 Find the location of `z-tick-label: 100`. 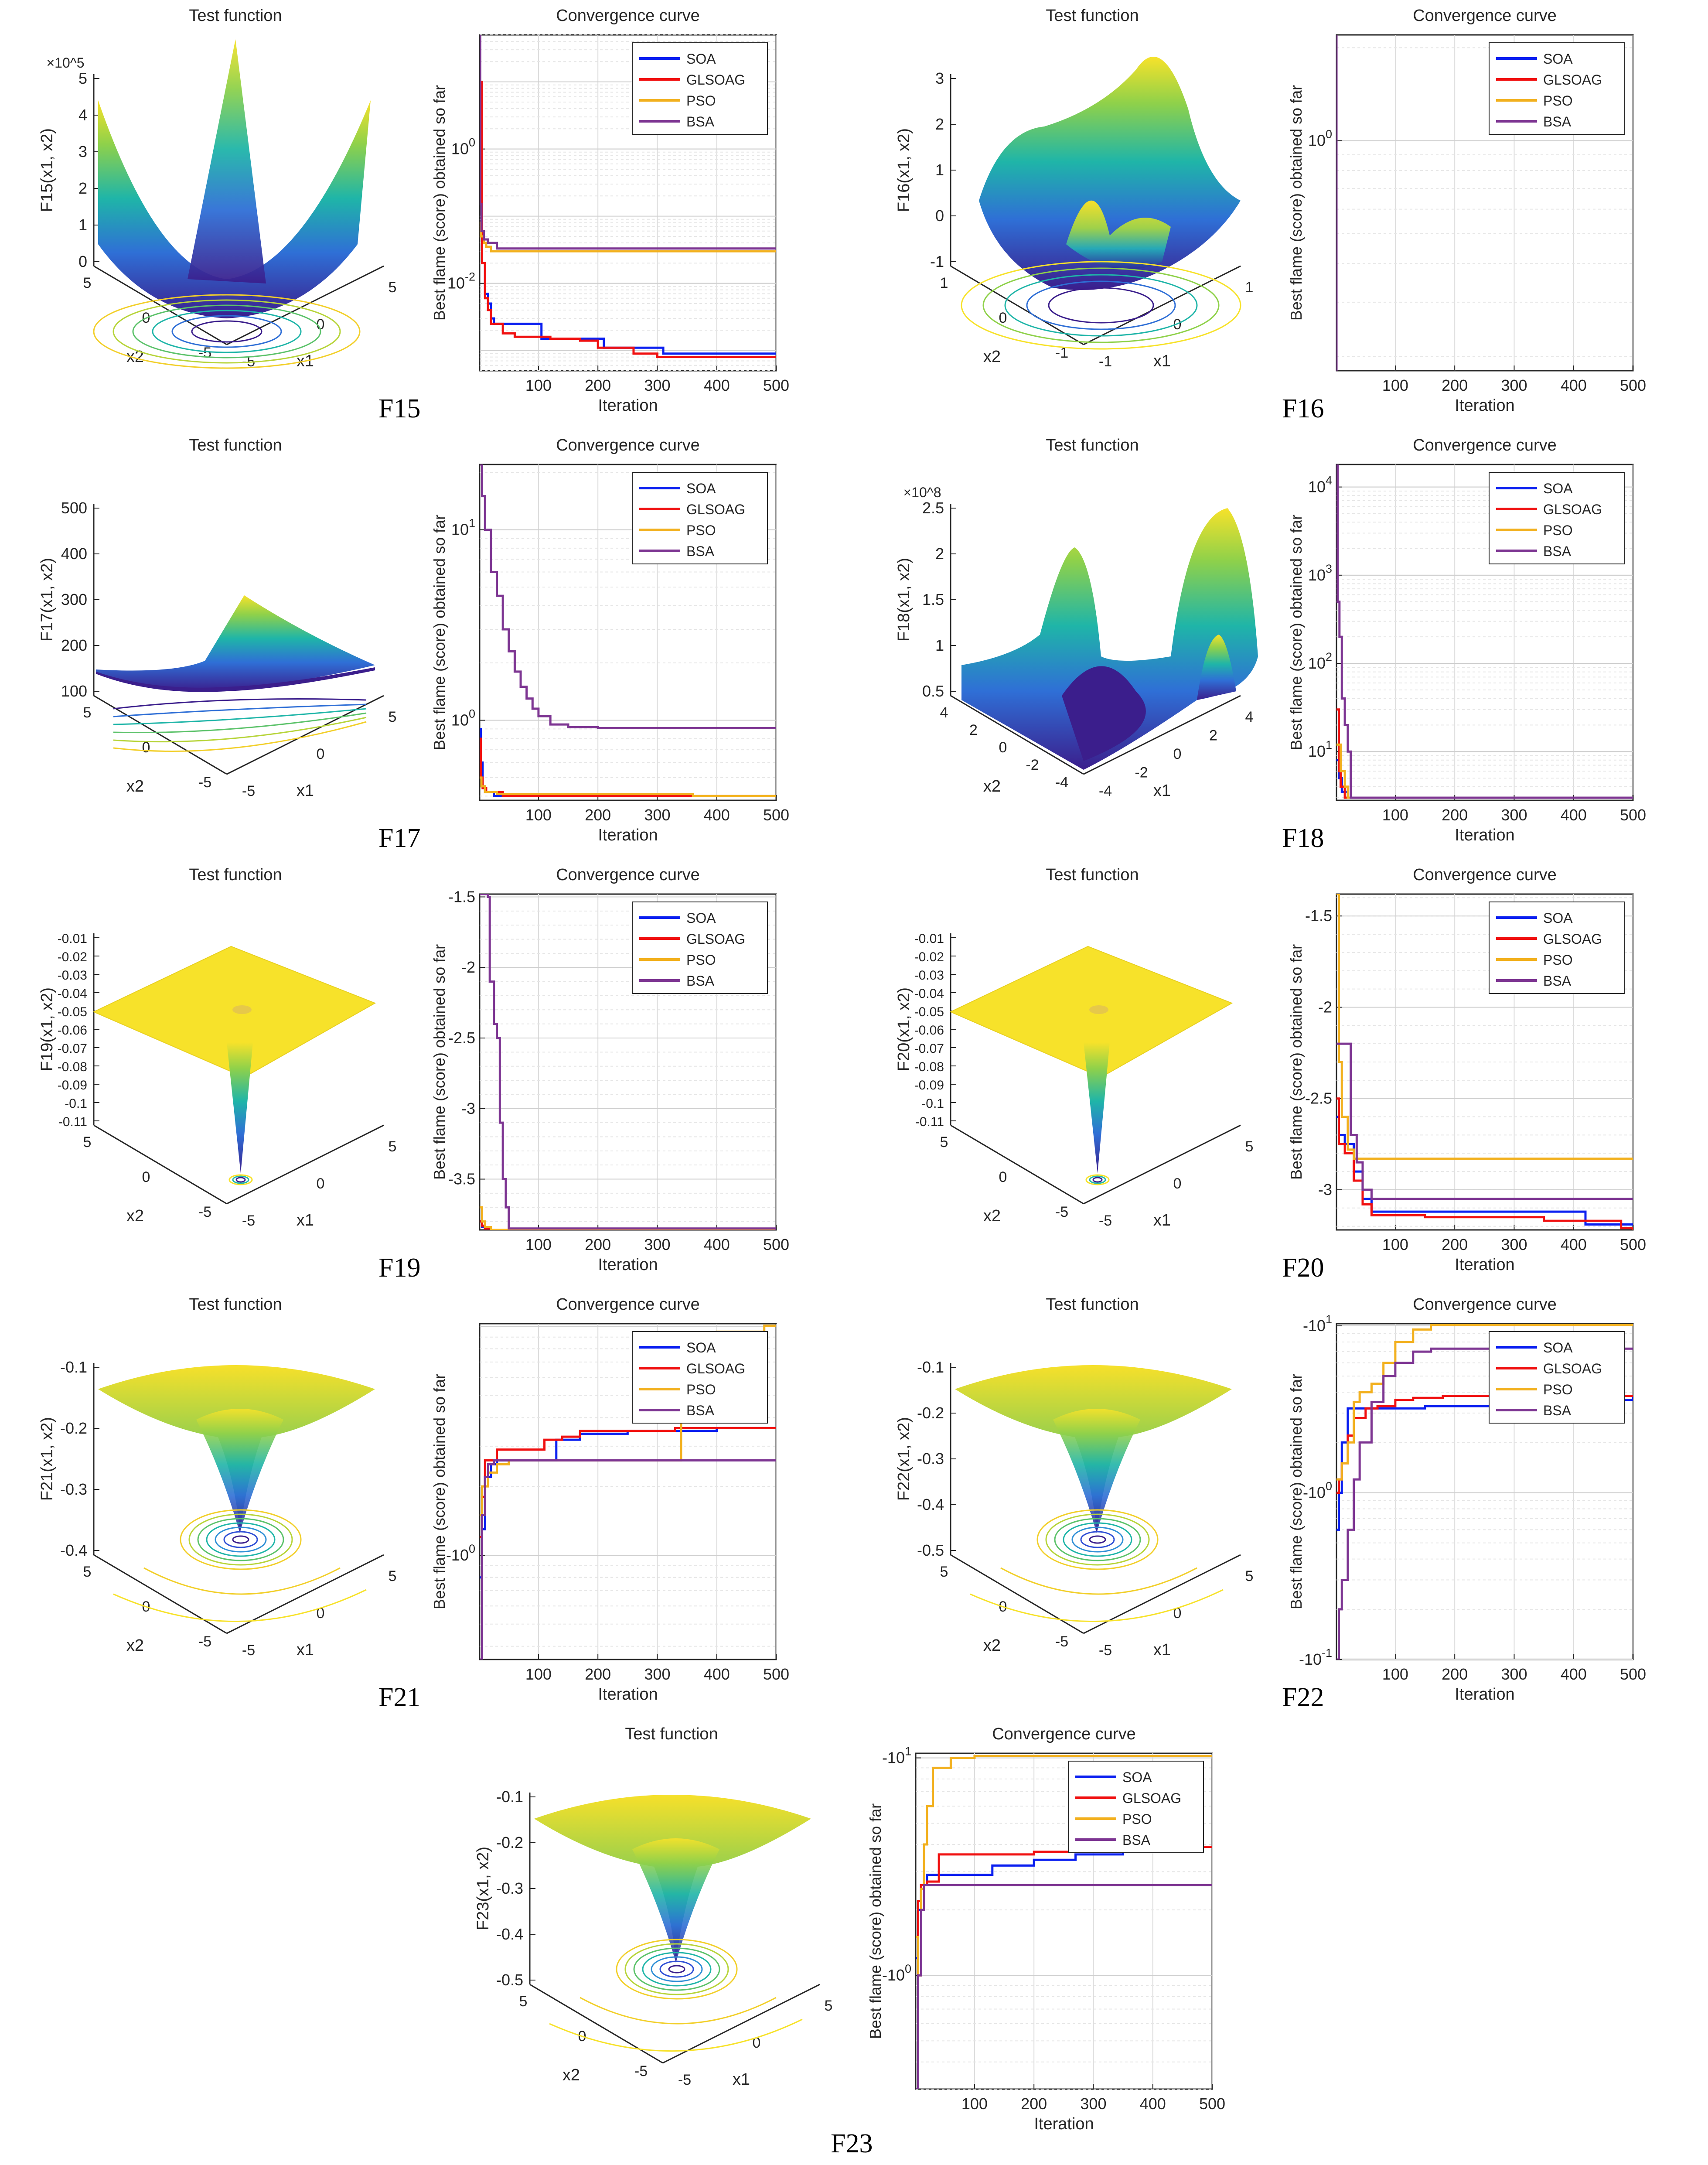

z-tick-label: 100 is located at coordinates (74, 691).